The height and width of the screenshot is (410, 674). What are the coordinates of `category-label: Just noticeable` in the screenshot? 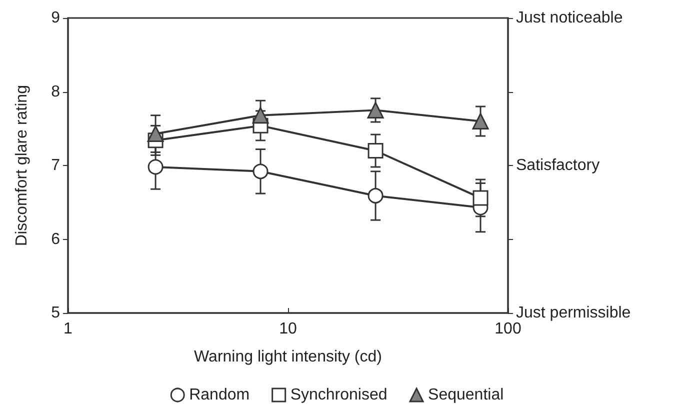 It's located at (569, 18).